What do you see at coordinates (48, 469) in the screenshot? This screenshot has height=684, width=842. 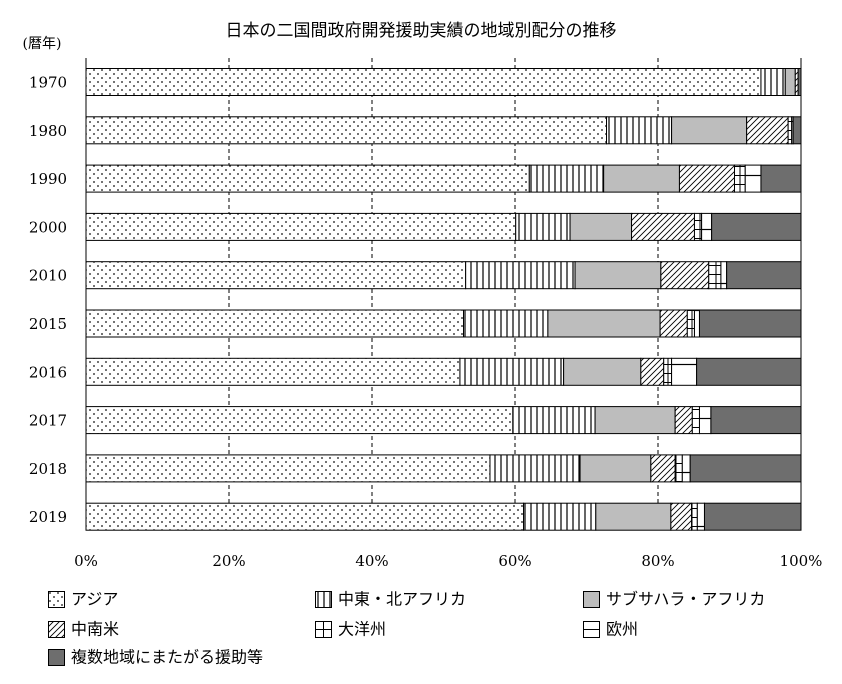 I see `category-label: 2018` at bounding box center [48, 469].